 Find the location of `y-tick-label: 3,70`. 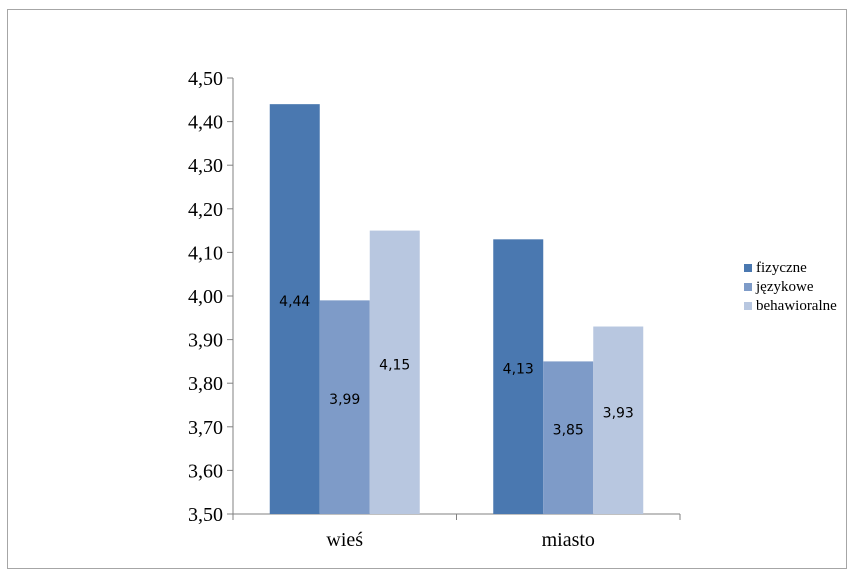

y-tick-label: 3,70 is located at coordinates (205, 428).